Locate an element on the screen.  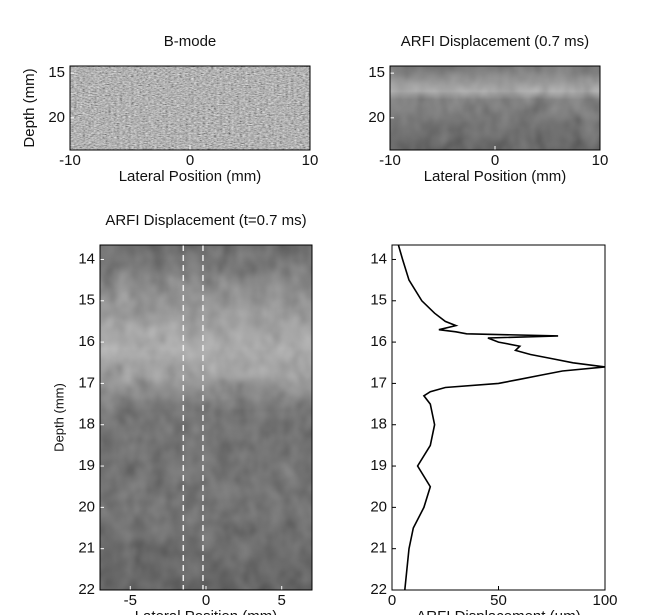
arfi-texture is located at coordinates (495, 108).